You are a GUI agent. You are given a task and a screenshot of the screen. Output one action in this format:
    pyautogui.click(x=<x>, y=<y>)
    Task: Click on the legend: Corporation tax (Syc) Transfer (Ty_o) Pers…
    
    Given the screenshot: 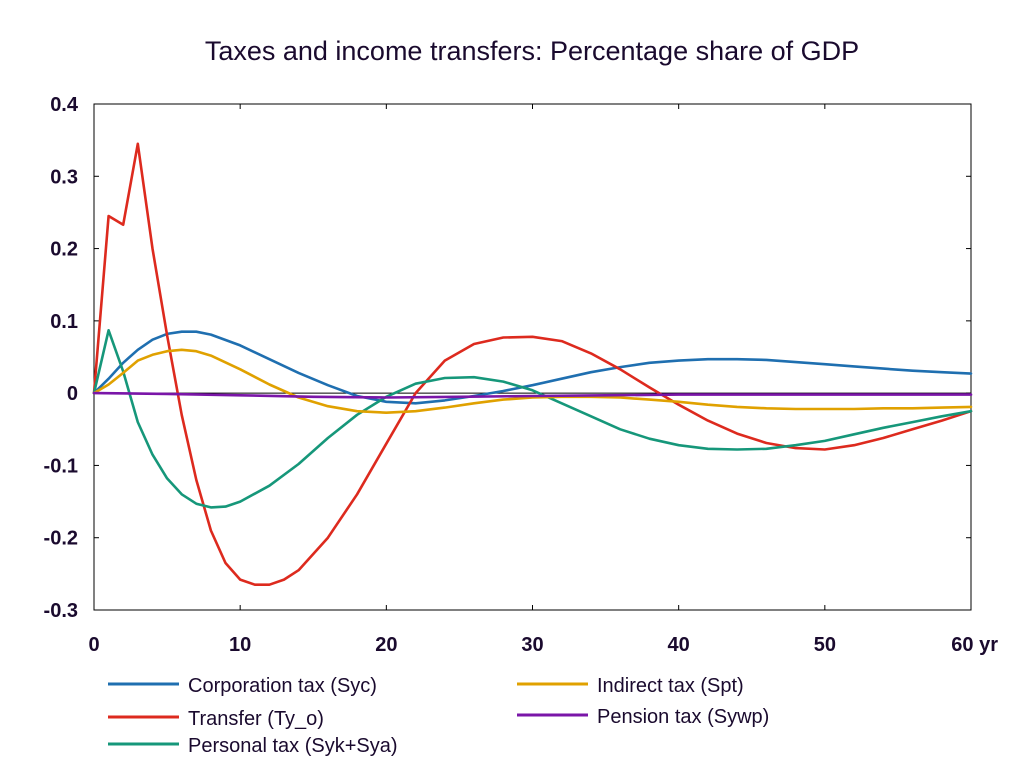 What is the action you would take?
    pyautogui.click(x=438, y=716)
    